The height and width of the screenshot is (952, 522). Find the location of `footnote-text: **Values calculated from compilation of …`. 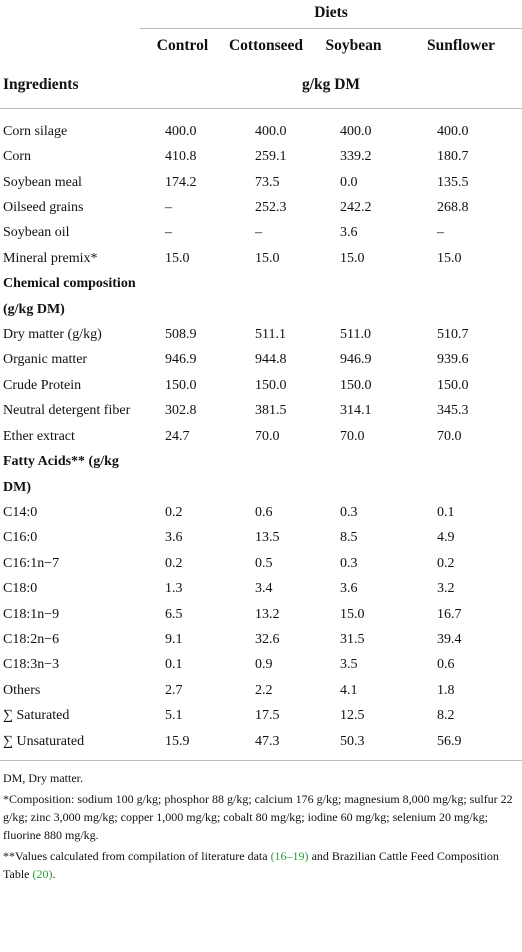

footnote-text: **Values calculated from compilation of … is located at coordinates (137, 855).